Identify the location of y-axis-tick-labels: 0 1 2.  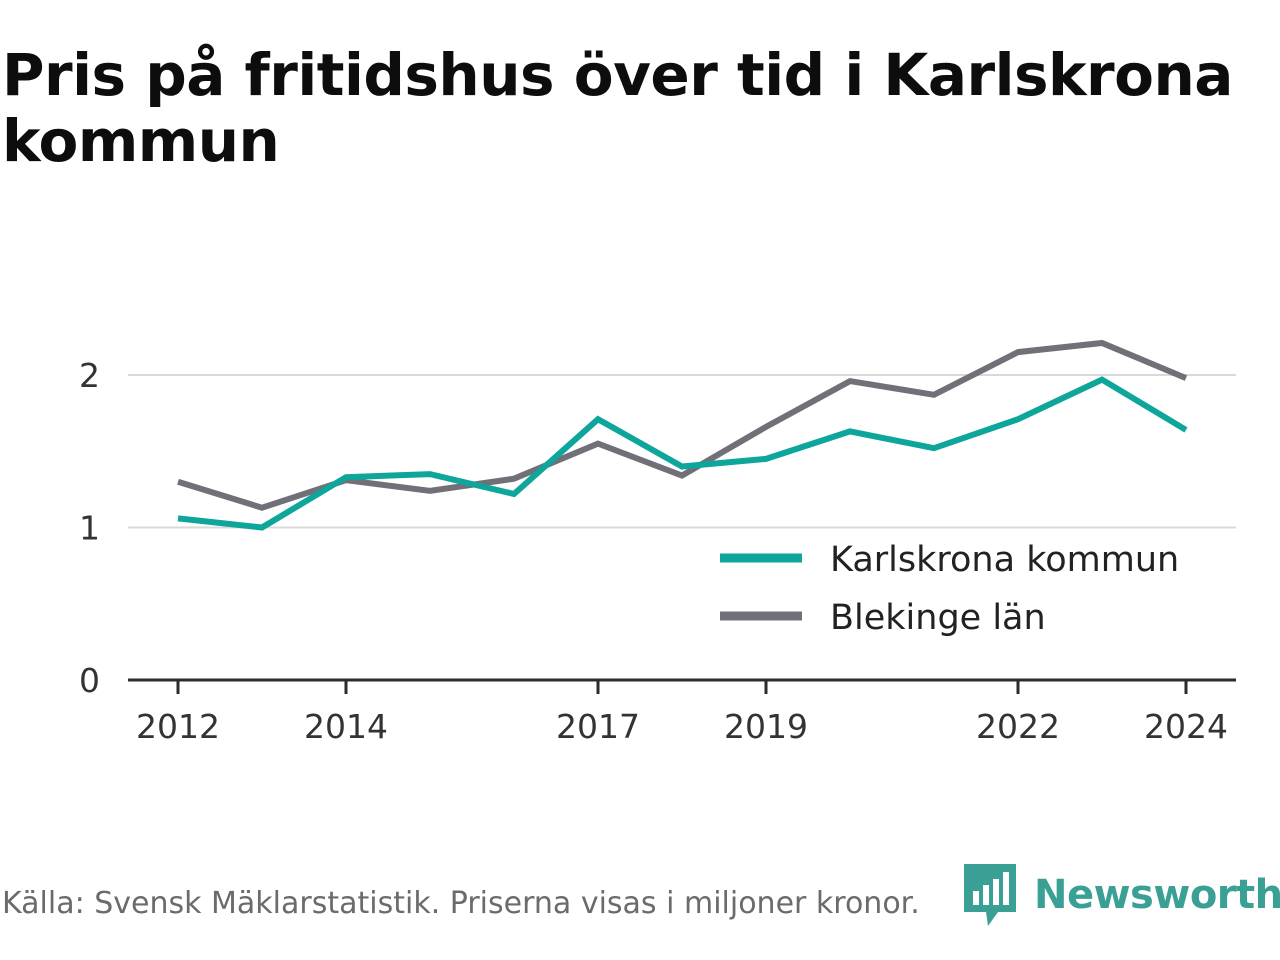
(89, 528).